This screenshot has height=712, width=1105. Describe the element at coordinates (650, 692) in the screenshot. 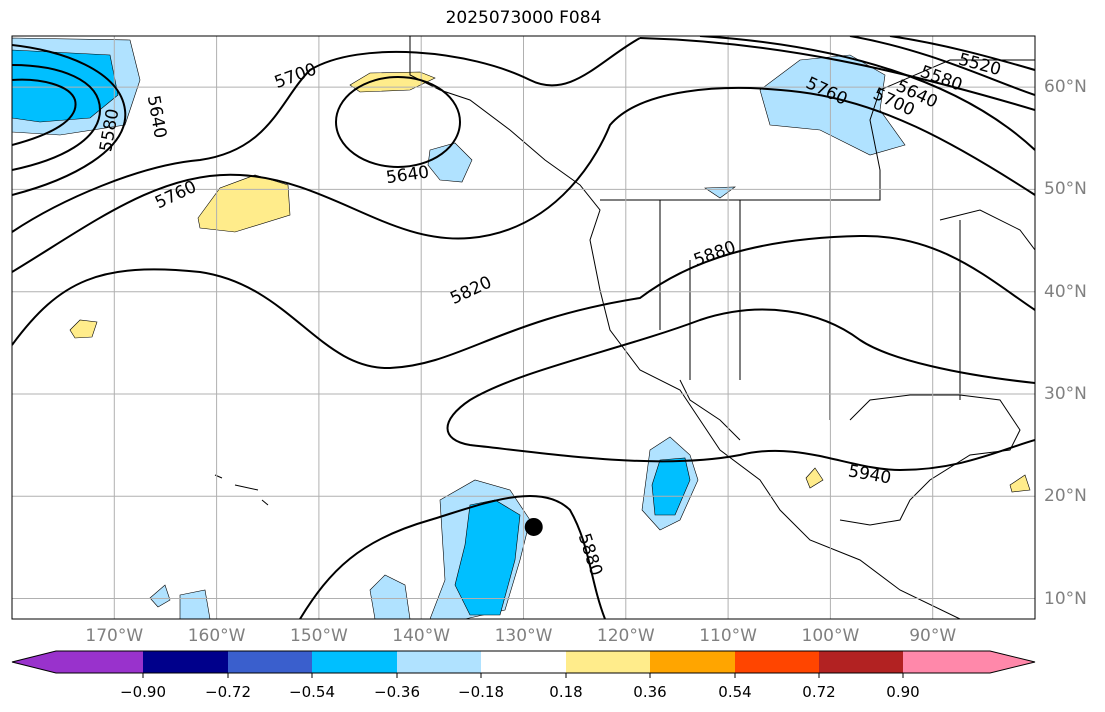

I see `colorbar-tick-label: 0.36` at that location.